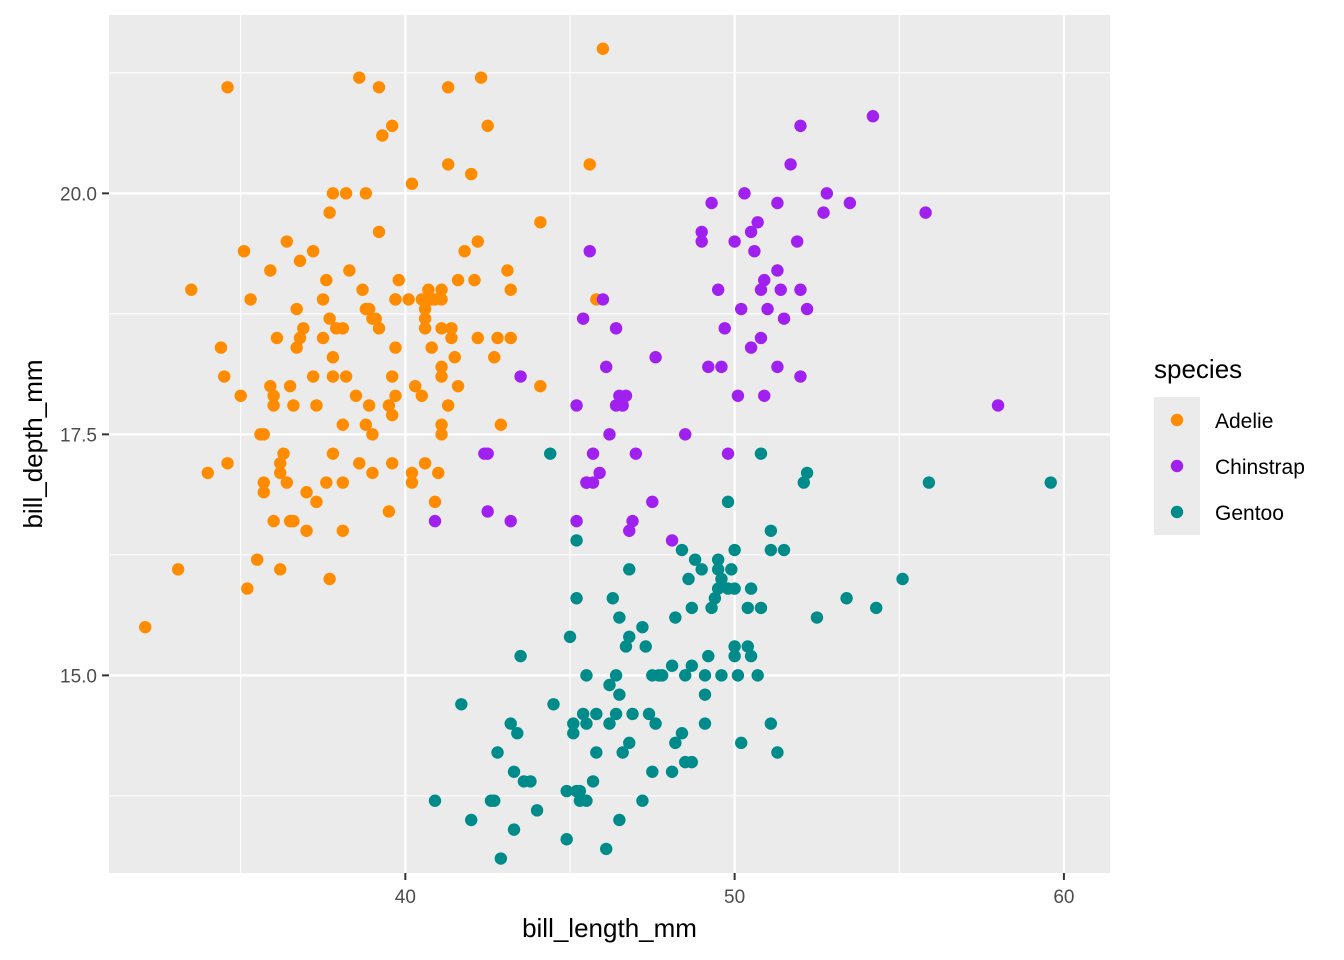 The height and width of the screenshot is (960, 1344). Describe the element at coordinates (33, 443) in the screenshot. I see `y-axis-title: bill_depth_mm` at that location.